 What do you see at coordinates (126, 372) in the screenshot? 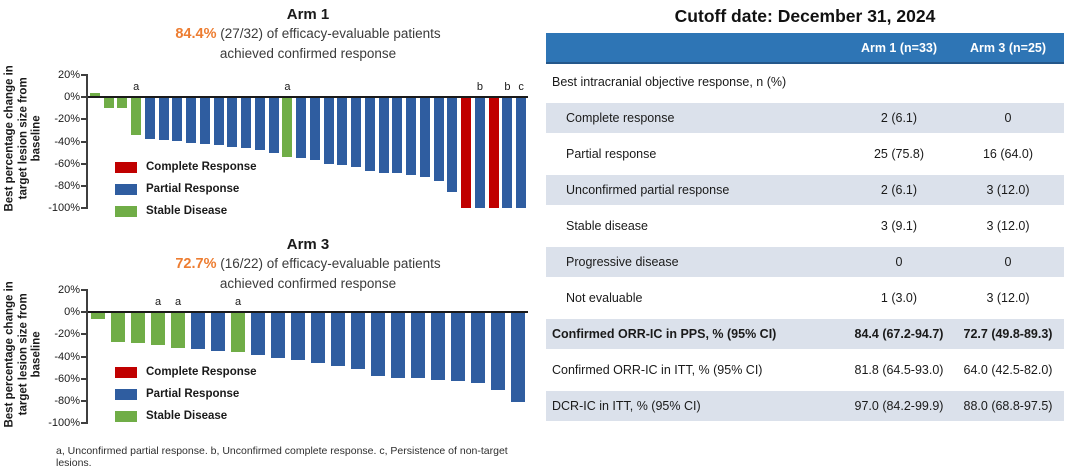
I see `red-legend-swatch` at bounding box center [126, 372].